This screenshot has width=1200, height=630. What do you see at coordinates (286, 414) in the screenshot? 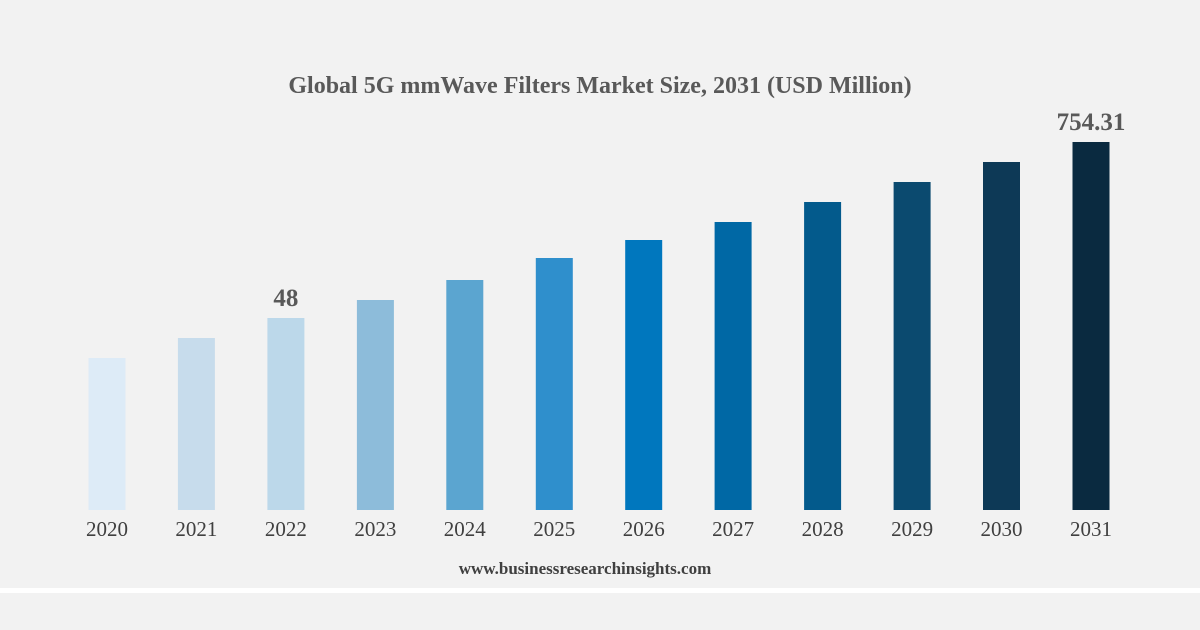
I see `bar-2022` at bounding box center [286, 414].